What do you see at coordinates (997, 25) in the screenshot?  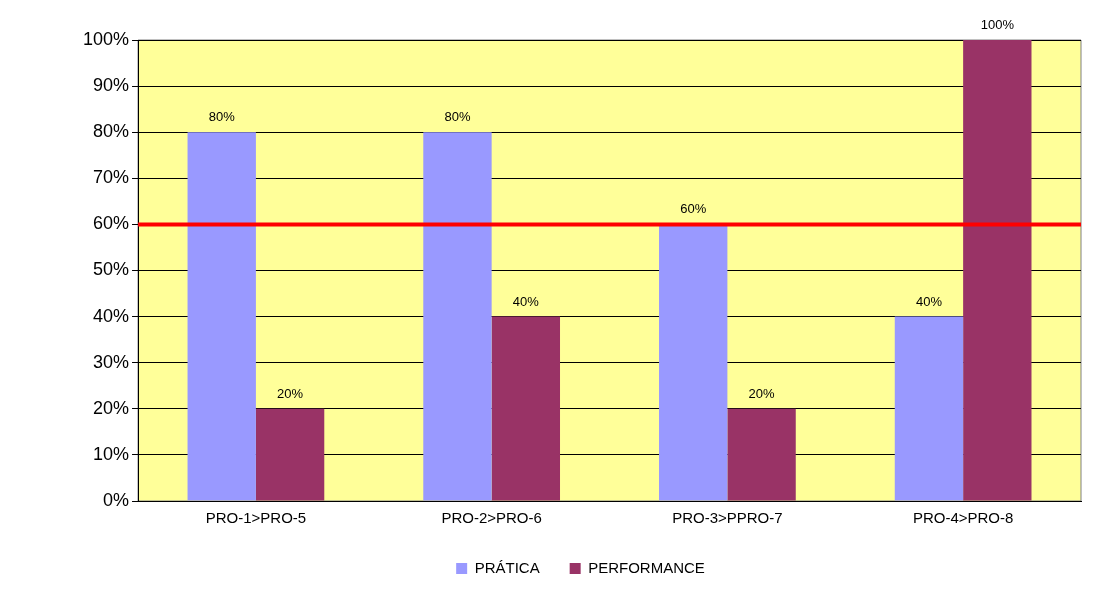 I see `data-label: 100%` at bounding box center [997, 25].